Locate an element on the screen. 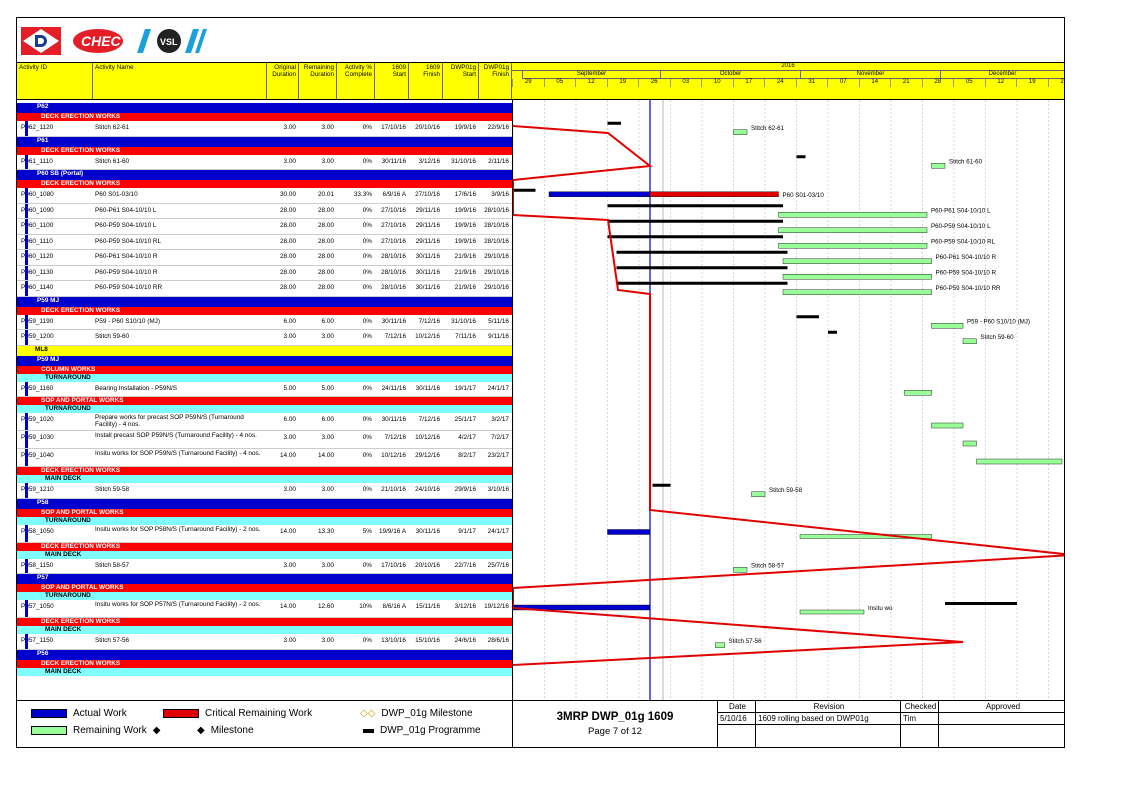  bar-label: P59 - P60 S10/10 (MJ) is located at coordinates (998, 321).